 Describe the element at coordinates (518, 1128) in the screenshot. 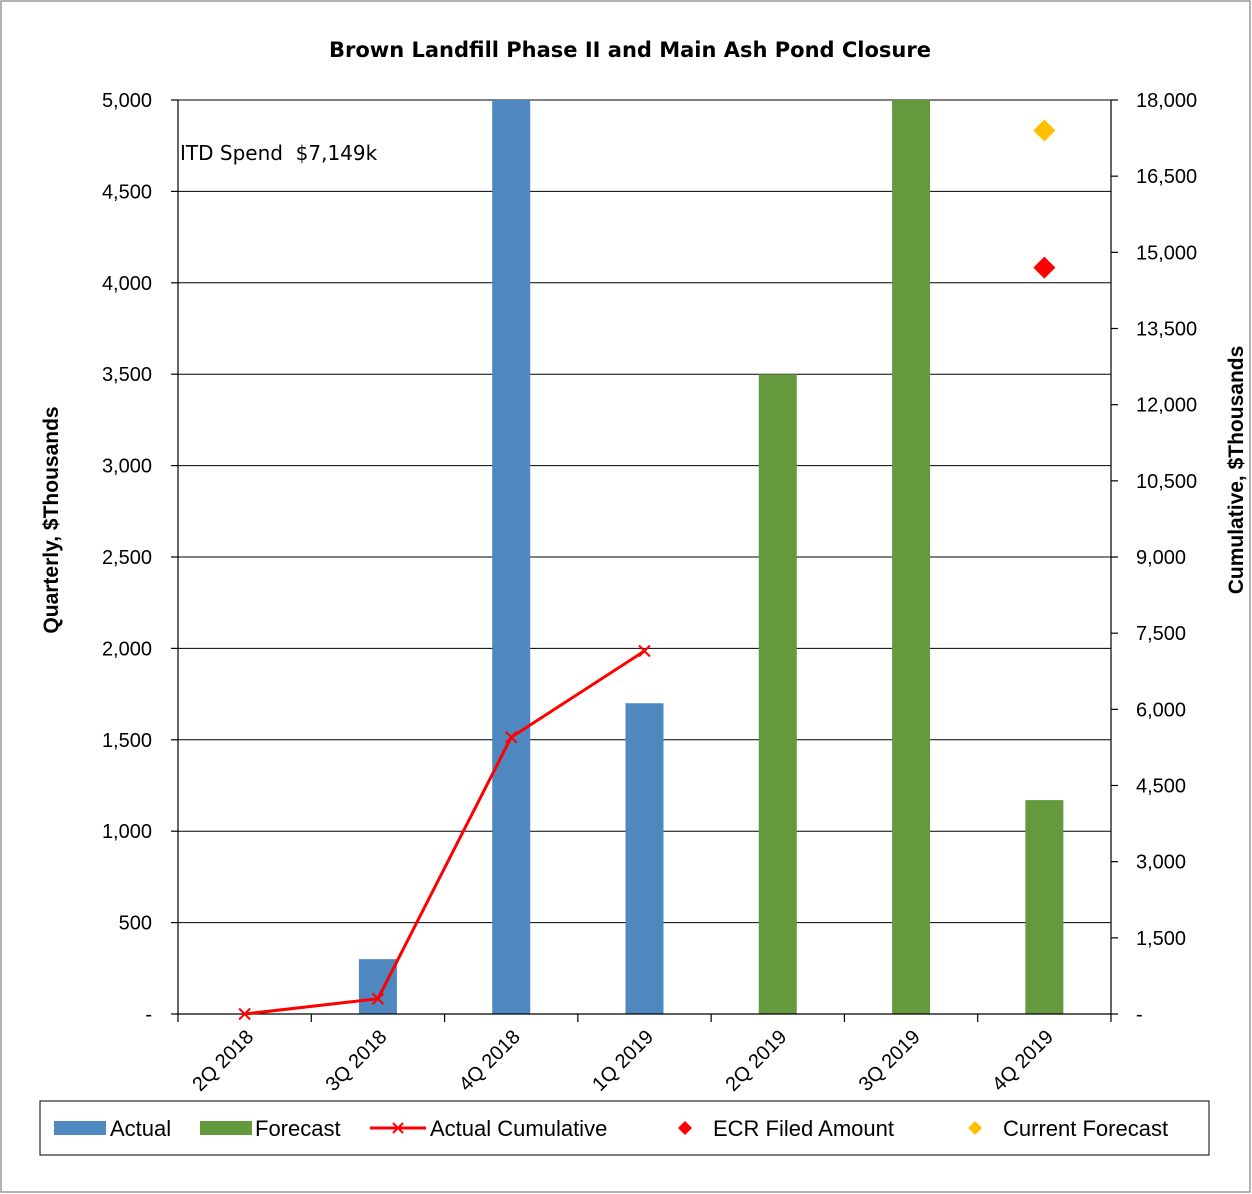

I see `legend-actual-cumulative-label: Actual Cumulative` at that location.